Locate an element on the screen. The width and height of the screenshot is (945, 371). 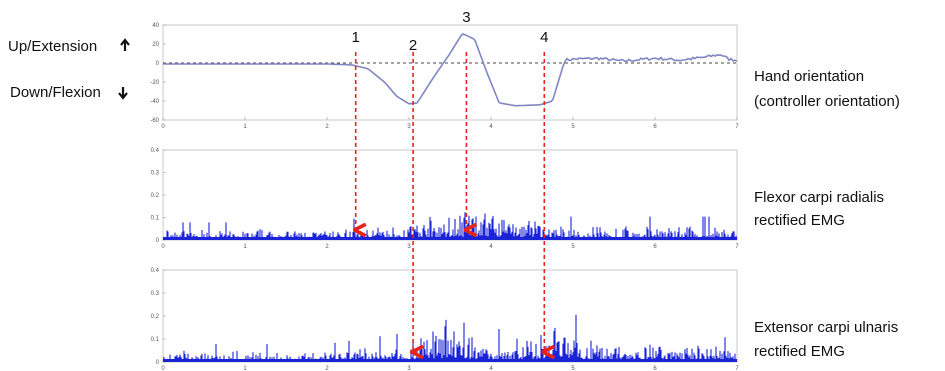
hand-orientation-label: Hand orientation is located at coordinates (809, 76).